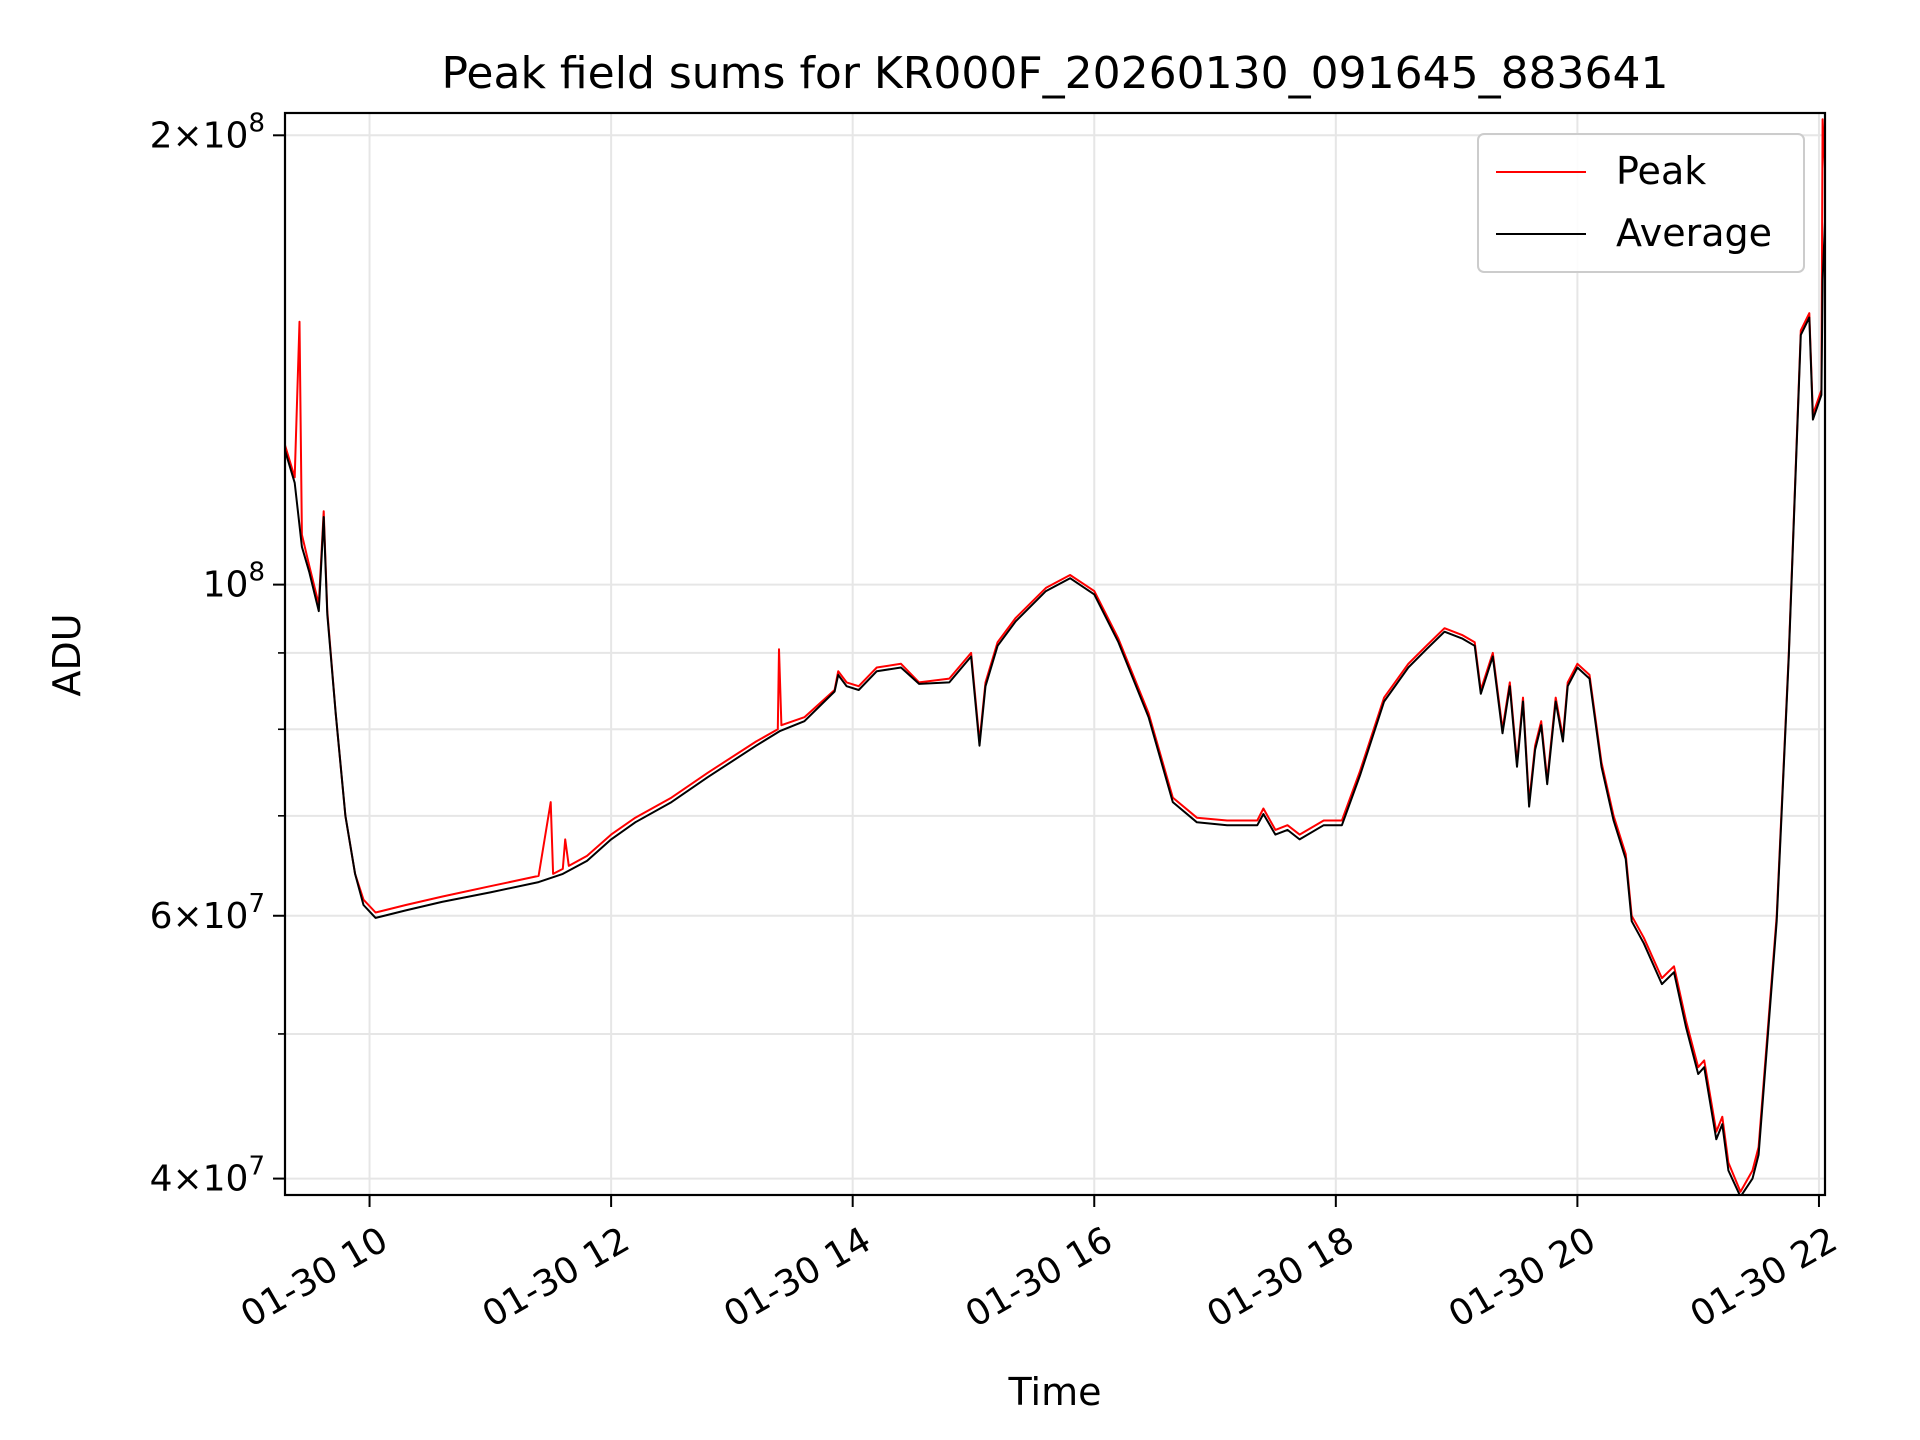 Image resolution: width=1920 pixels, height=1440 pixels. I want to click on y-axis: 4×107 6×107 108 2×108, so click(217, 654).